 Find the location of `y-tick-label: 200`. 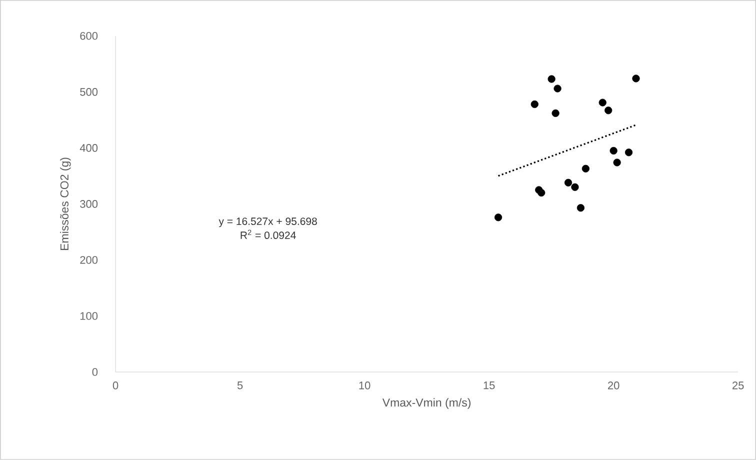

y-tick-label: 200 is located at coordinates (89, 260).